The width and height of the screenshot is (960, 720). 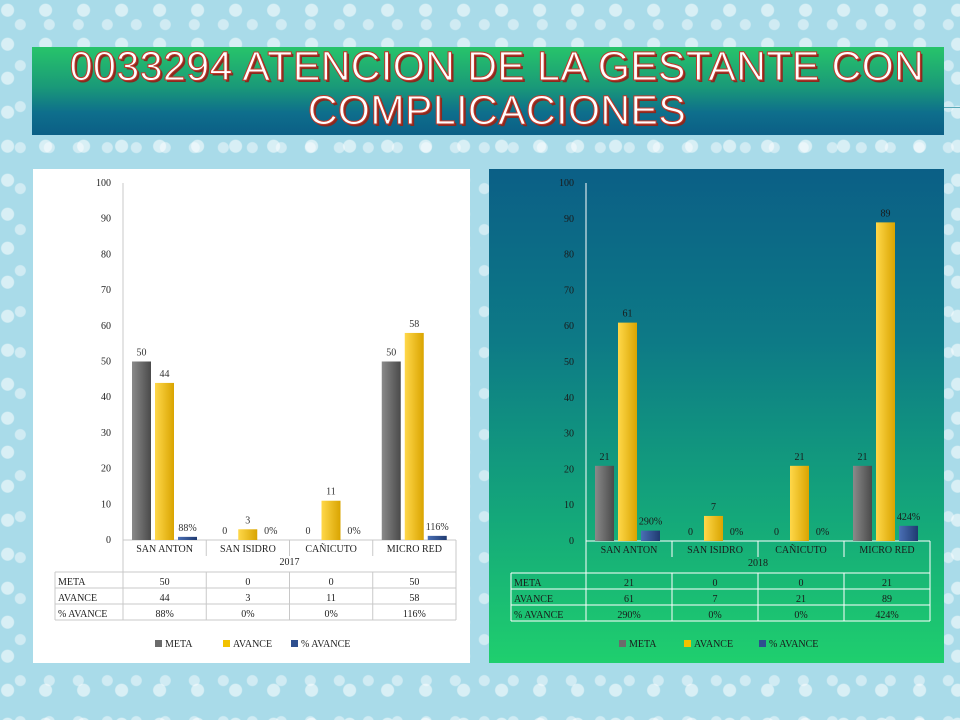 What do you see at coordinates (247, 520) in the screenshot?
I see `data-label: 3` at bounding box center [247, 520].